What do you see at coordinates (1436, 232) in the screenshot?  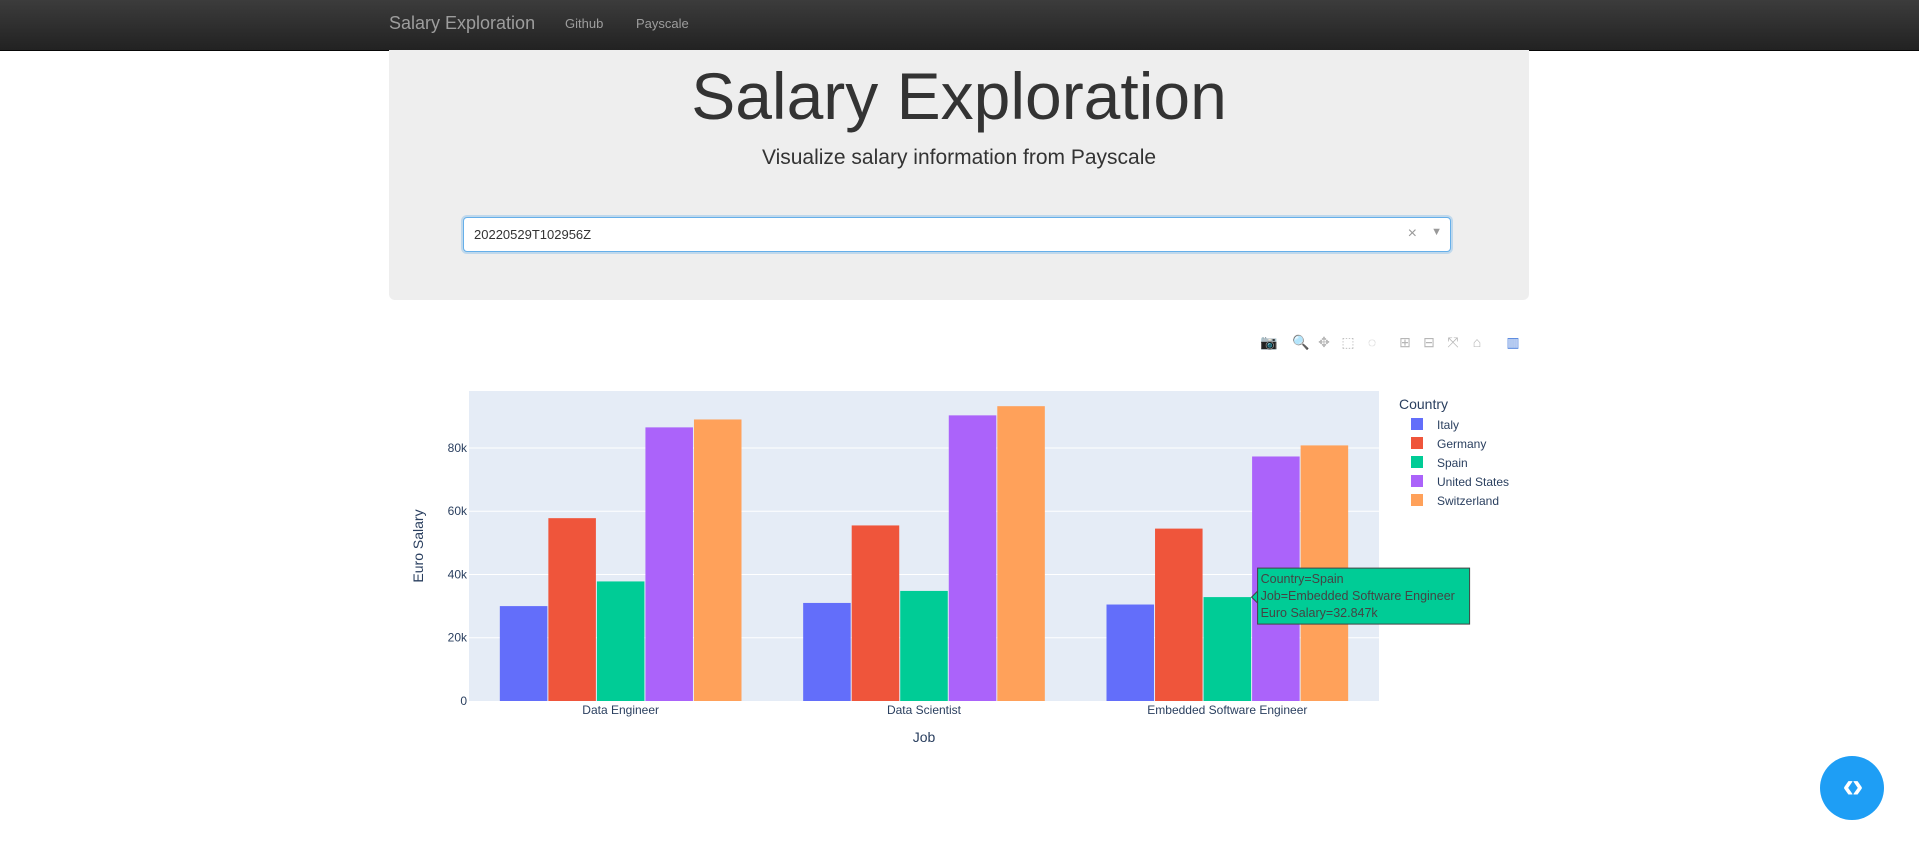 I see `chevron-down-icon: ▼` at bounding box center [1436, 232].